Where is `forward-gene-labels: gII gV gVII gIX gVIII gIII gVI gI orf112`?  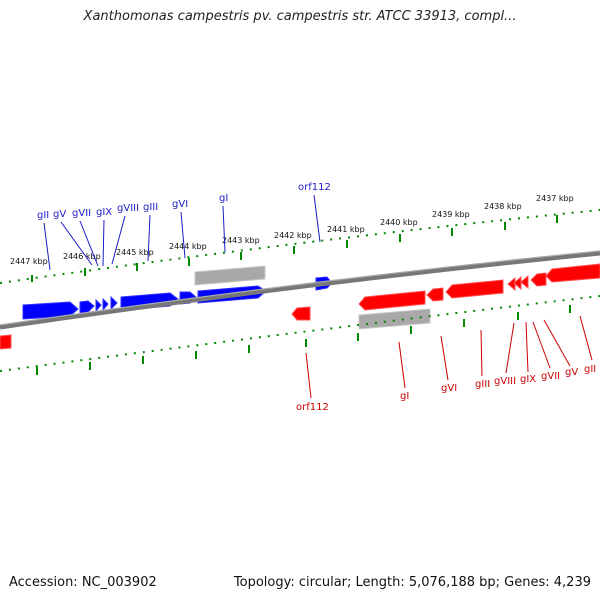
forward-gene-labels: gII gV gVII gIX gVIII gIII gVI gI orf112 is located at coordinates (184, 201).